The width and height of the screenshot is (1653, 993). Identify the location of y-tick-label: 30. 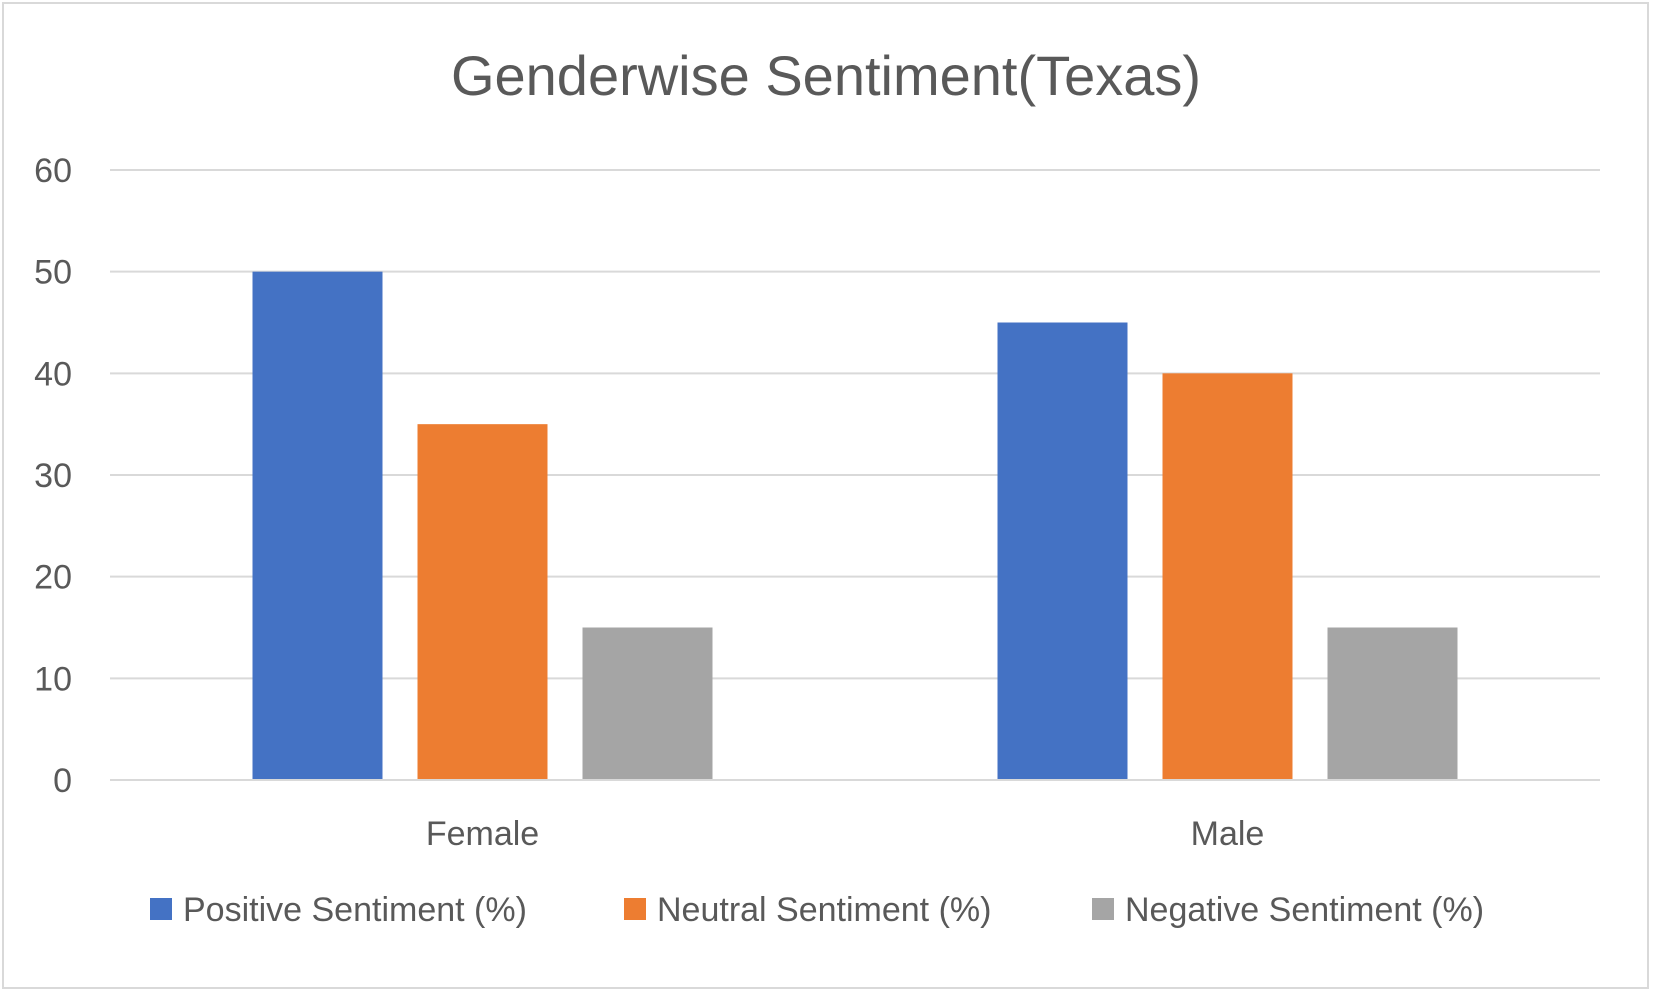
(53, 476).